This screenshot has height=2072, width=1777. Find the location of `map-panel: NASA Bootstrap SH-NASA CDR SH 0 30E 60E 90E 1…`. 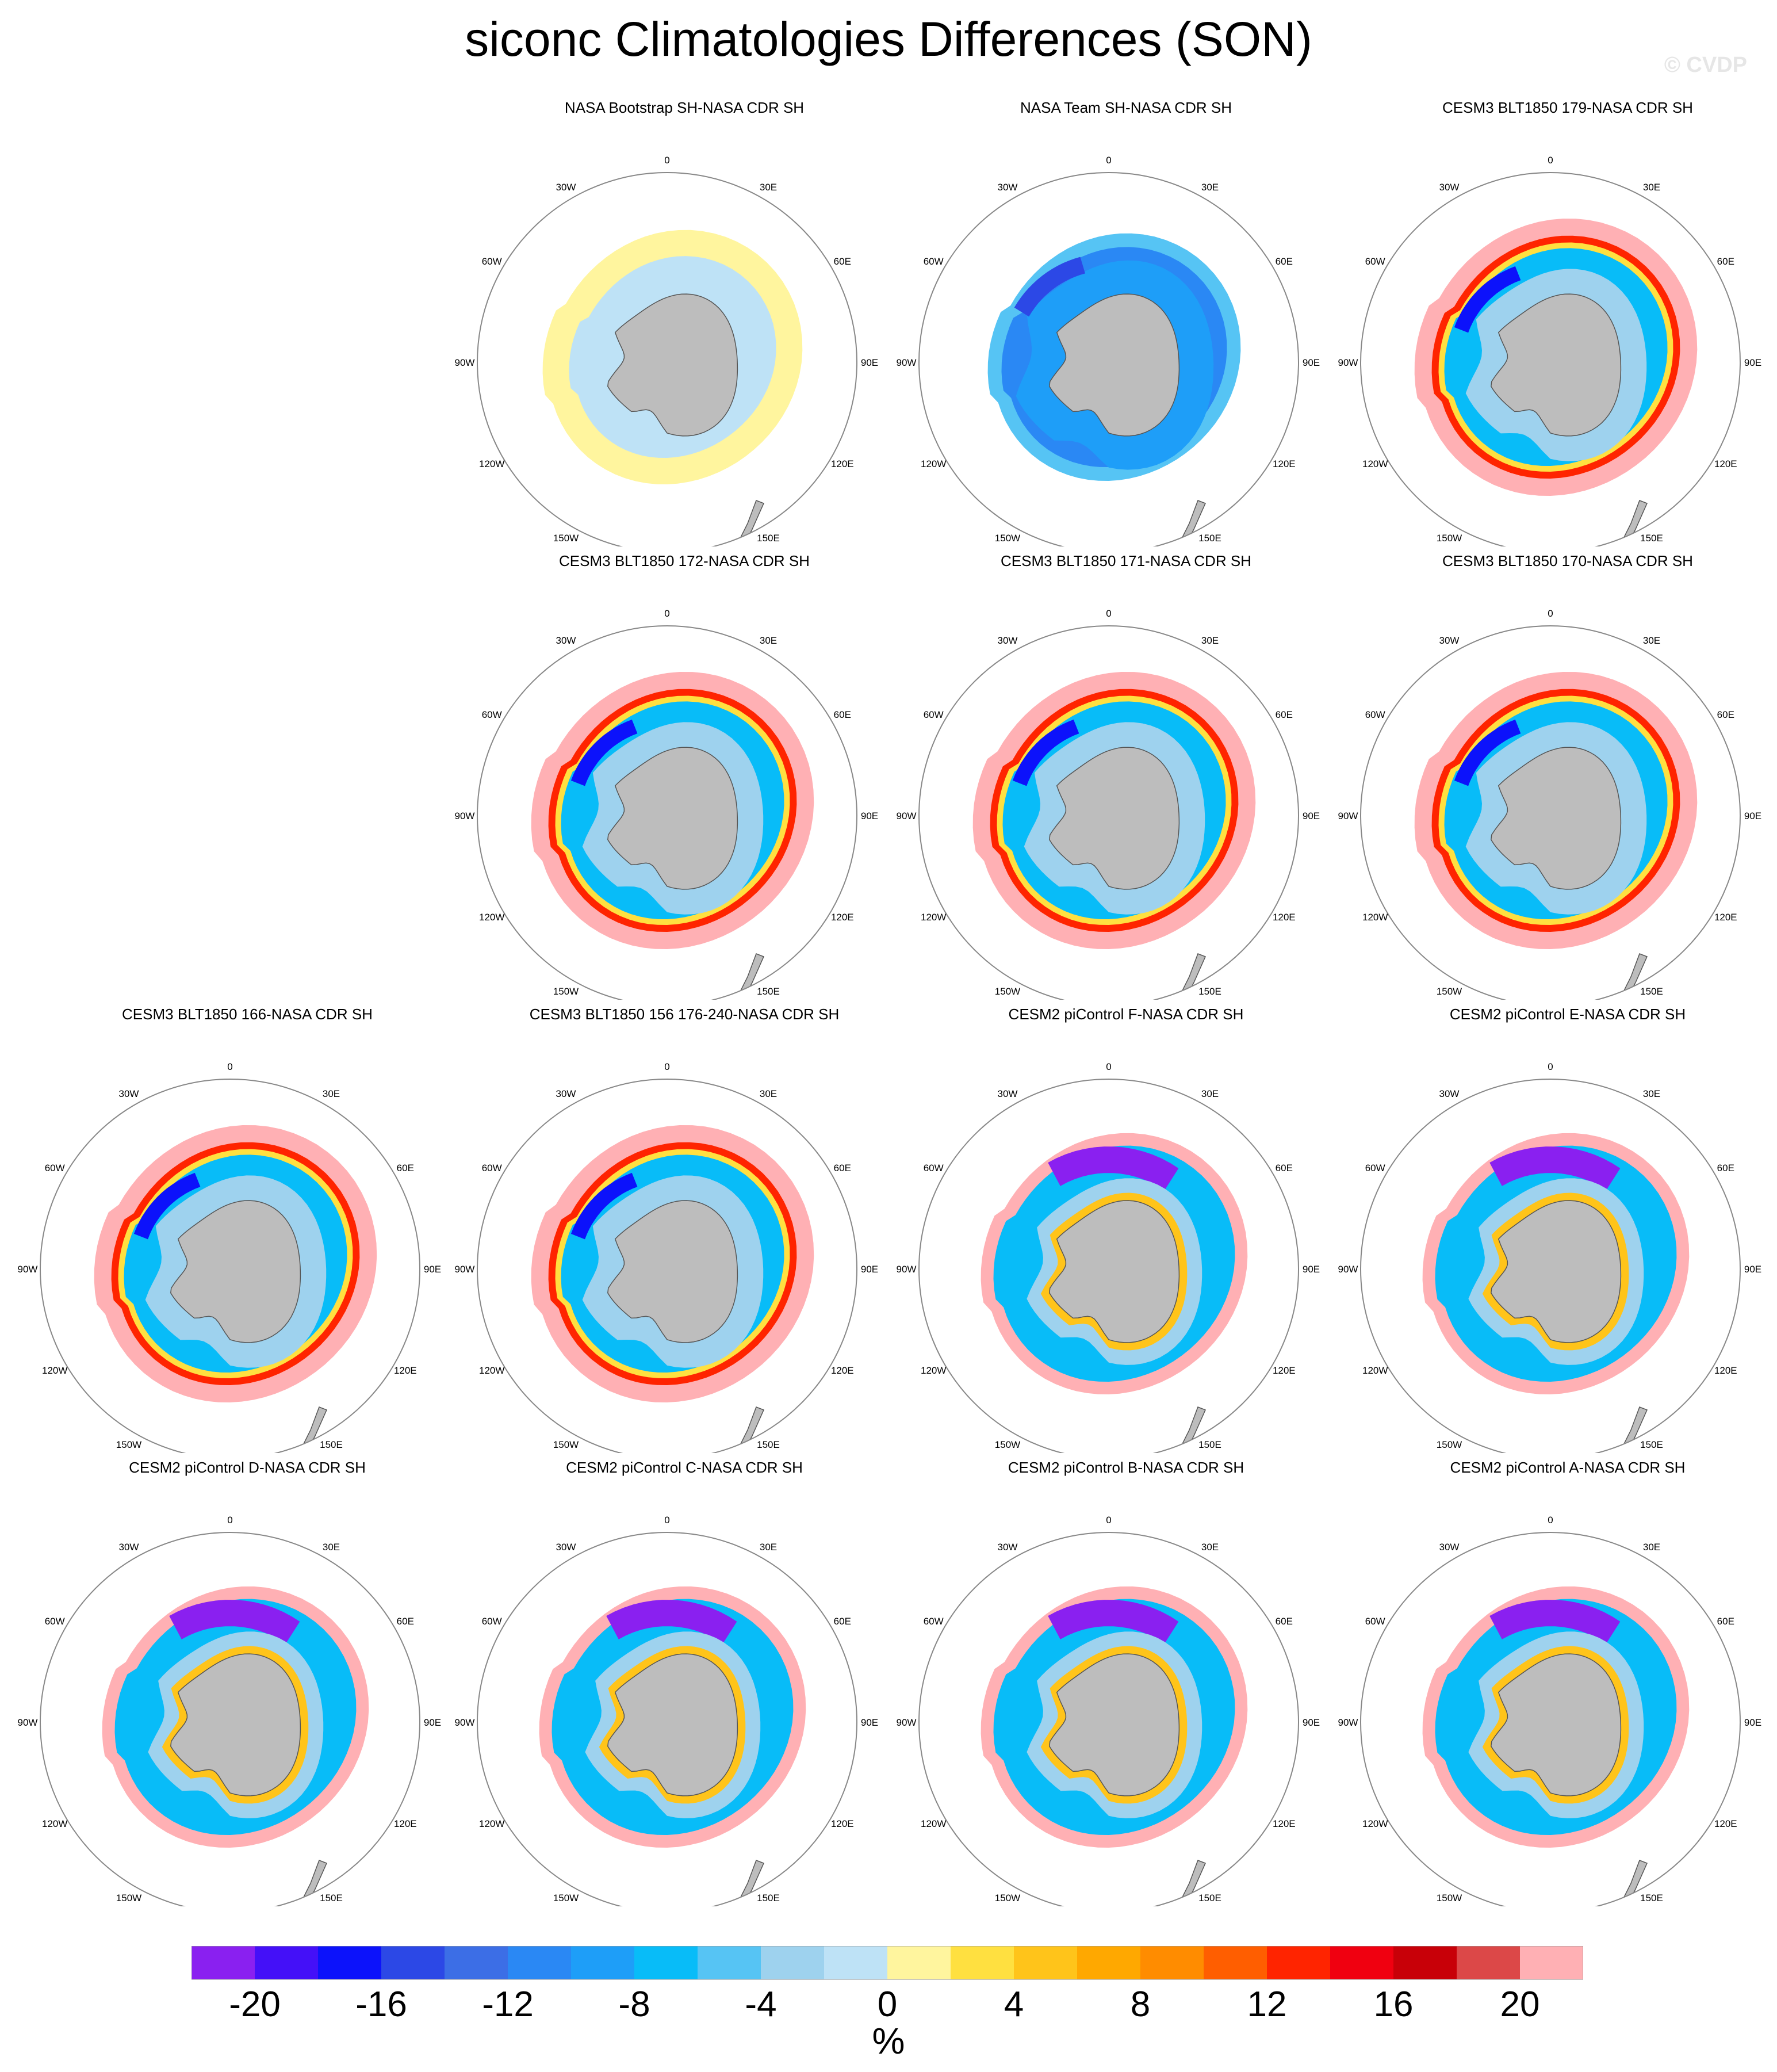

map-panel: NASA Bootstrap SH-NASA CDR SH 0 30E 60E 90E 1… is located at coordinates (684, 322).